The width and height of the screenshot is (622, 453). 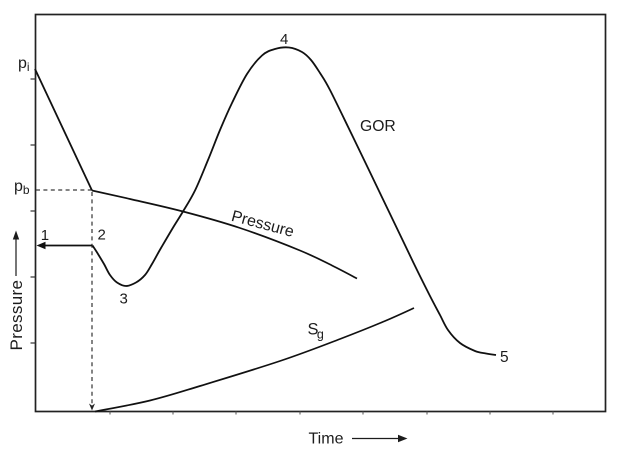 I want to click on svg-text: 1, so click(x=45, y=235).